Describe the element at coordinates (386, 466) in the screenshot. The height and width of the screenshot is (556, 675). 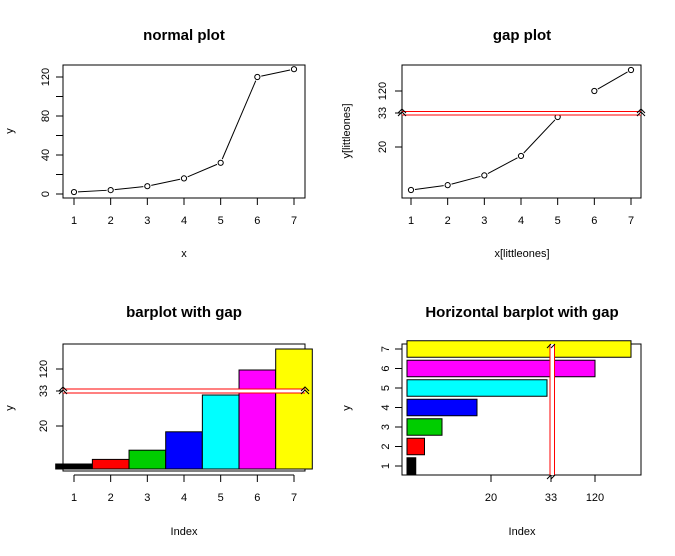
I see `y-tick-label: 1` at that location.